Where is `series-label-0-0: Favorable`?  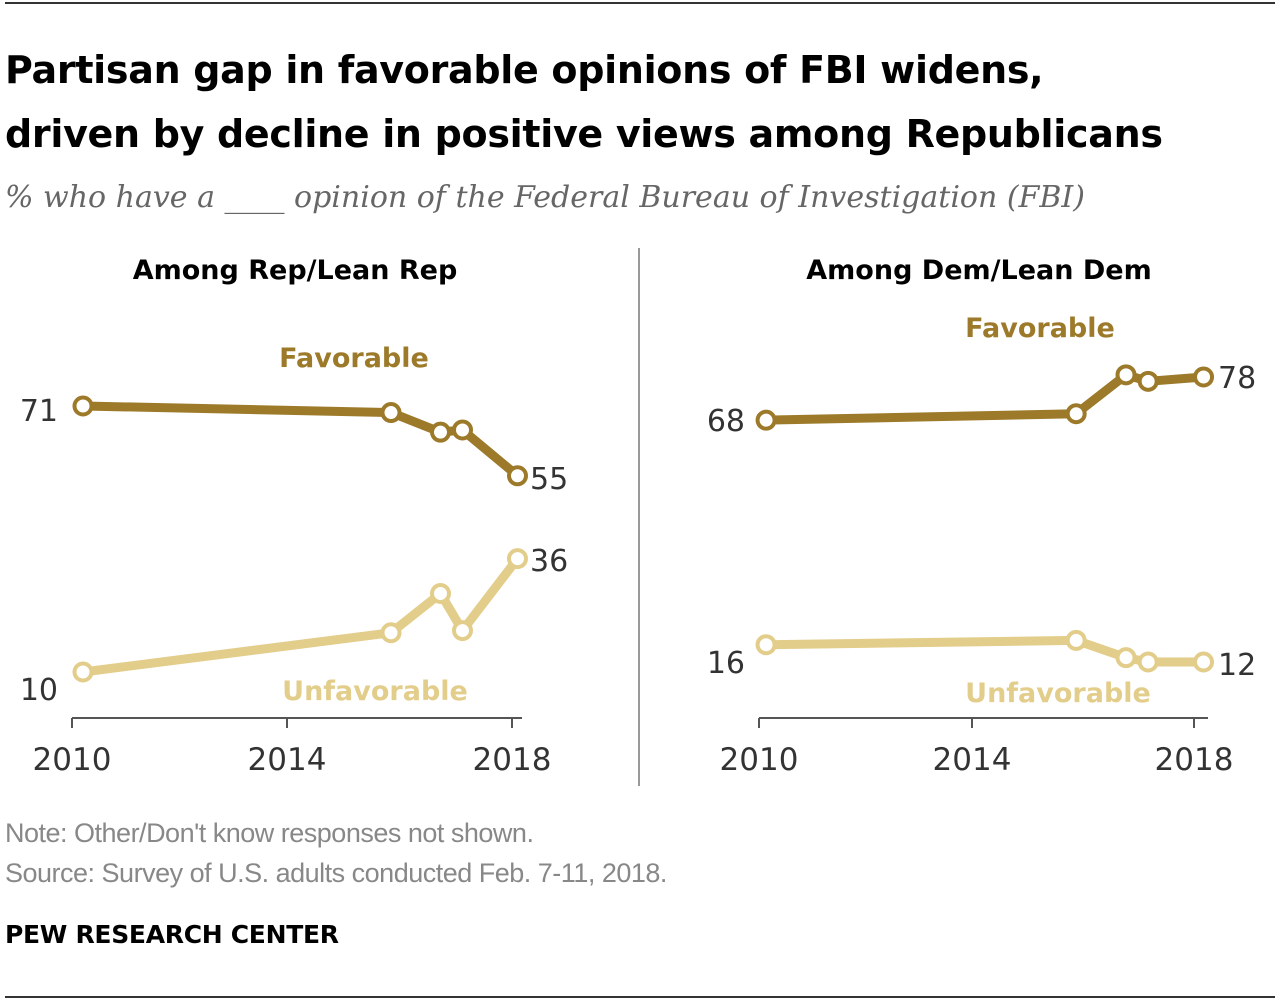
series-label-0-0: Favorable is located at coordinates (354, 358).